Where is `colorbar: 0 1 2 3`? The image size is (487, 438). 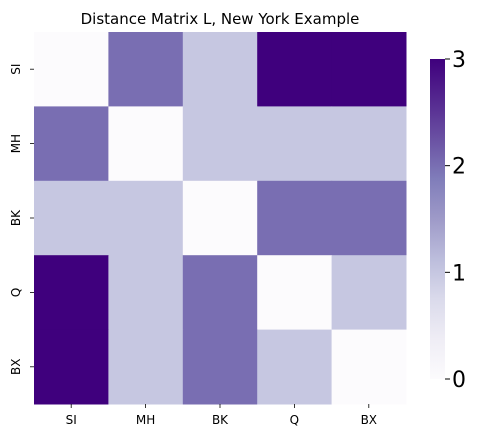 colorbar: 0 1 2 3 is located at coordinates (448, 220).